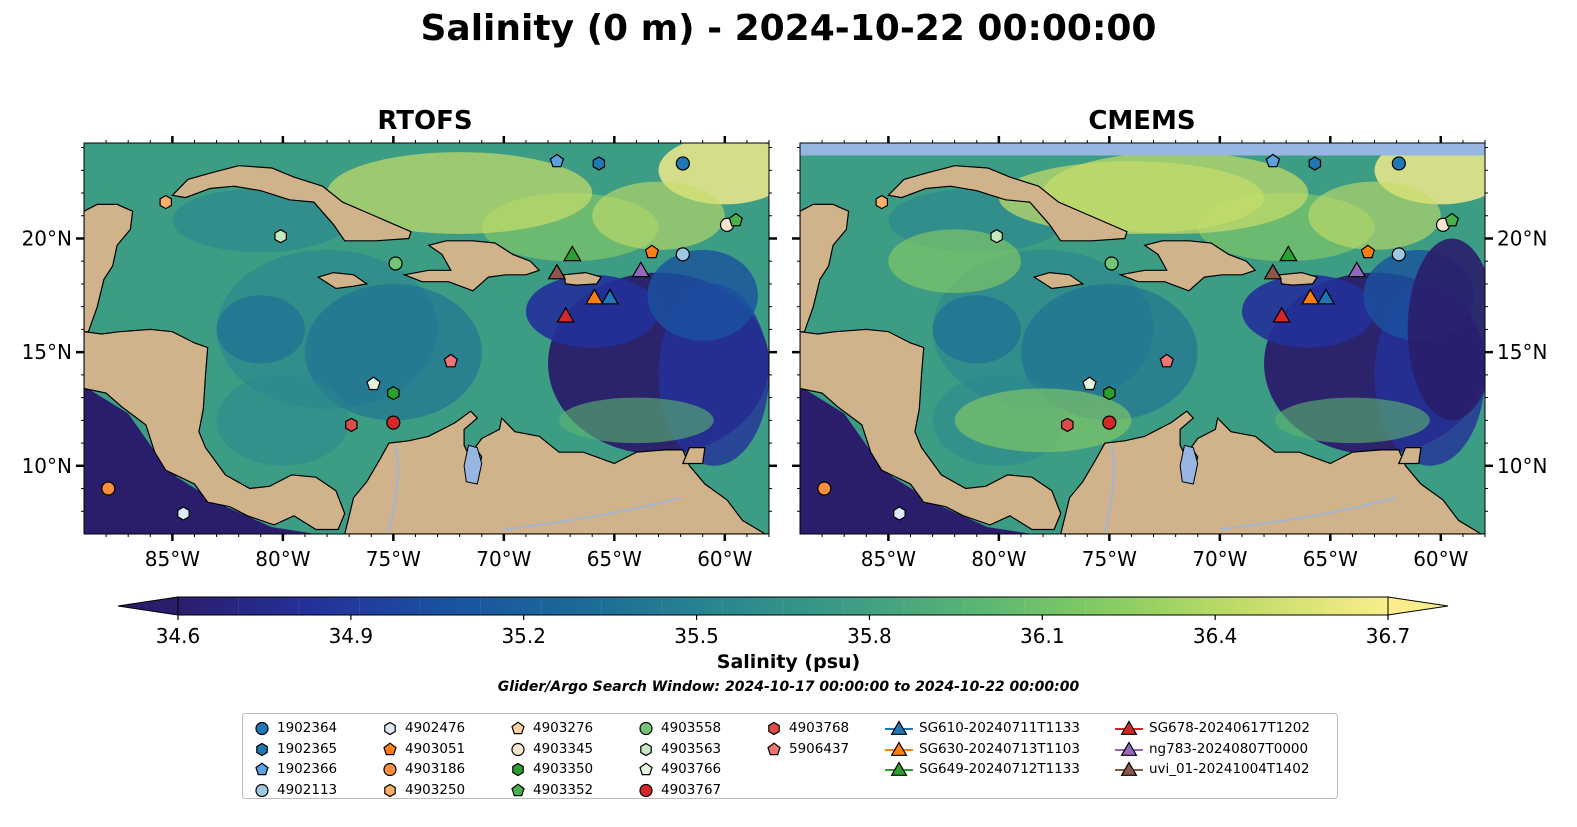  I want to click on legend-item: ng783-20240807T0000, so click(1212, 749).